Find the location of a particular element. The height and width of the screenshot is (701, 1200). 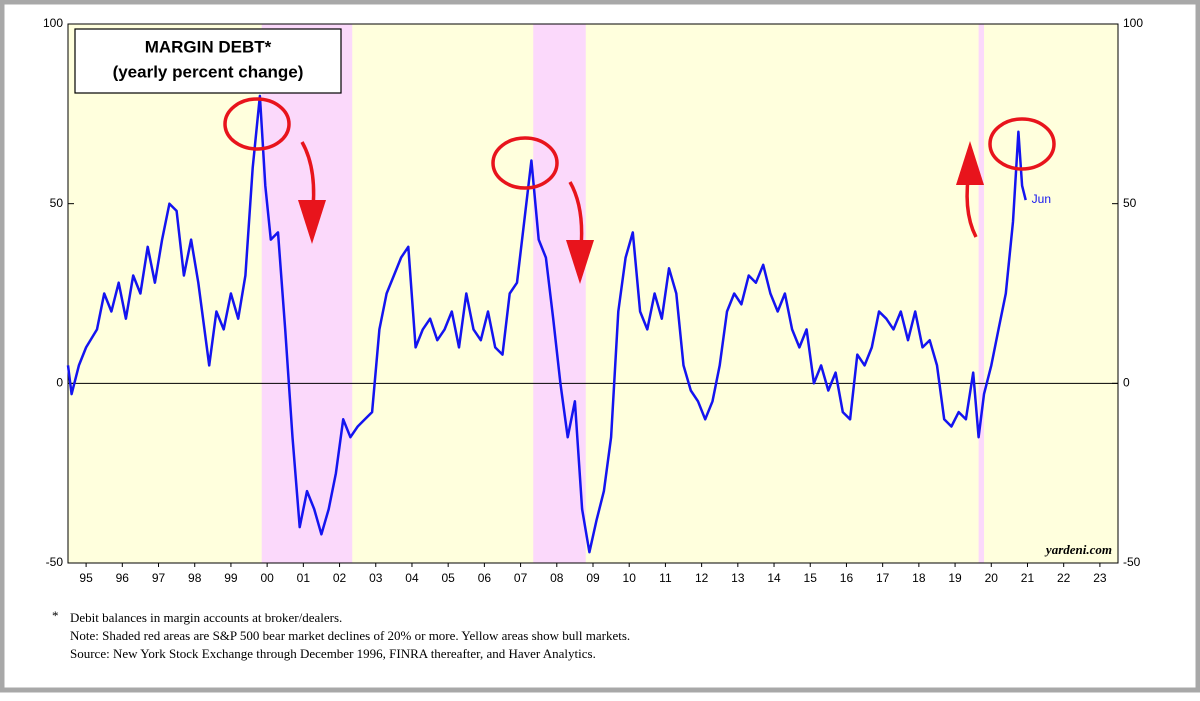

x-tick-label: 14 is located at coordinates (774, 578).